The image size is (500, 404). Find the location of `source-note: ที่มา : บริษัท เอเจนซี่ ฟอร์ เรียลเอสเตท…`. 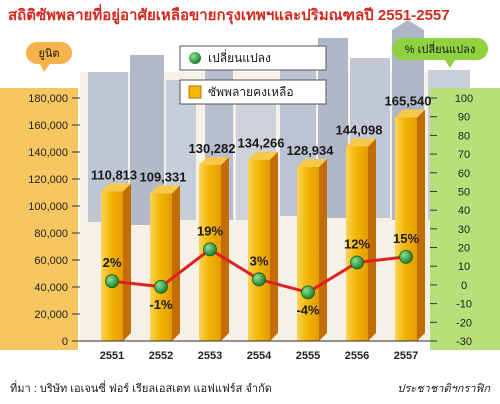

source-note: ที่มา : บริษัท เอเจนซี่ ฟอร์ เรียลเอสเตท… is located at coordinates (141, 387).